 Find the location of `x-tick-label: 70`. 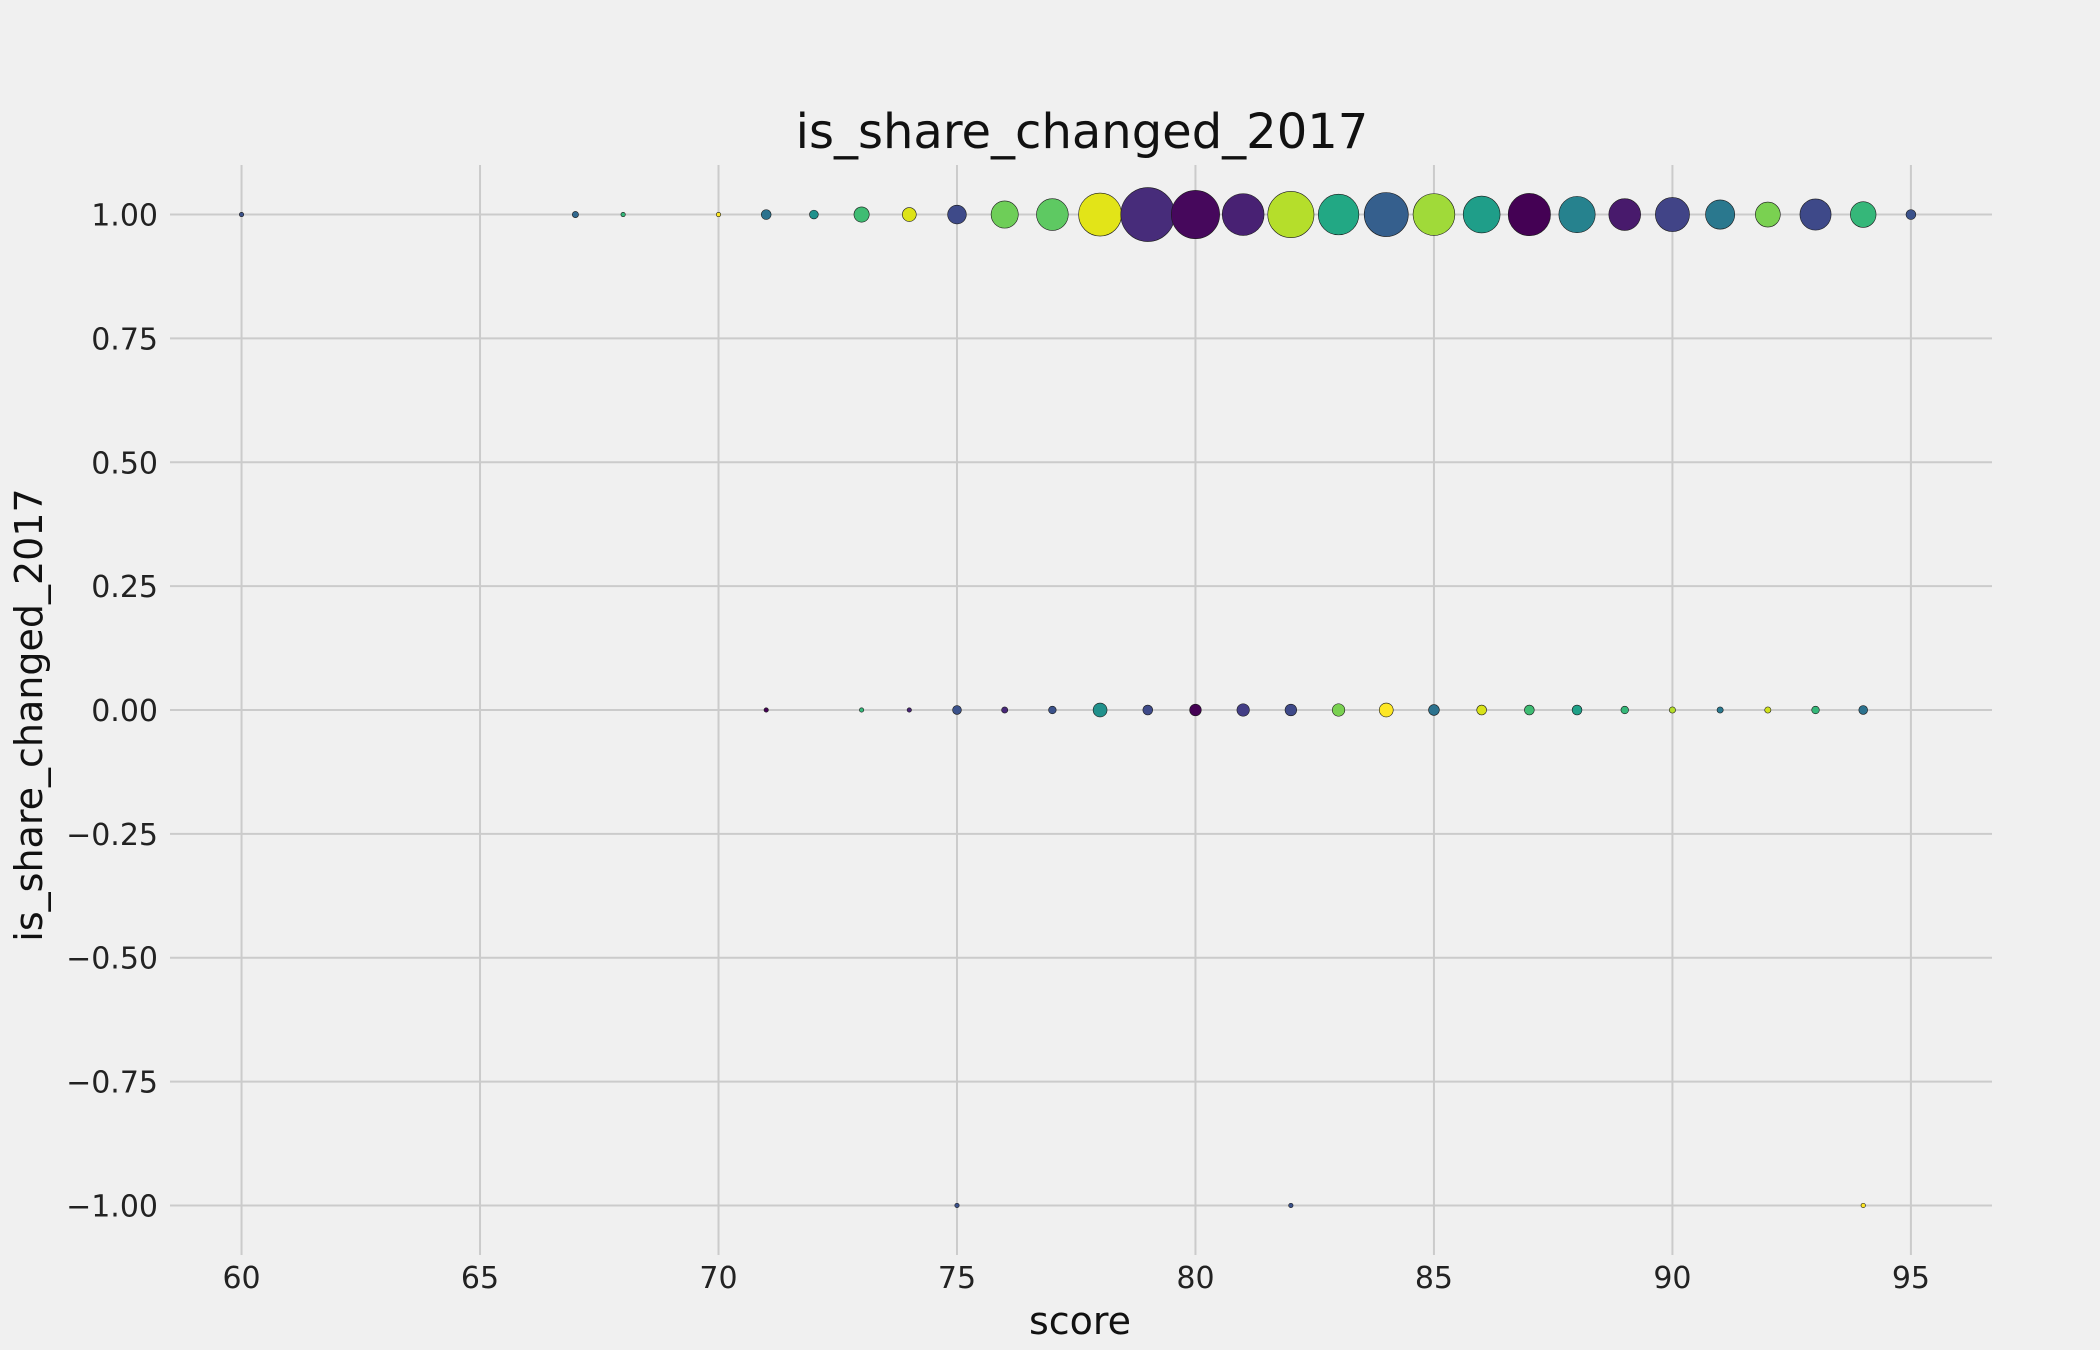

x-tick-label: 70 is located at coordinates (718, 1278).